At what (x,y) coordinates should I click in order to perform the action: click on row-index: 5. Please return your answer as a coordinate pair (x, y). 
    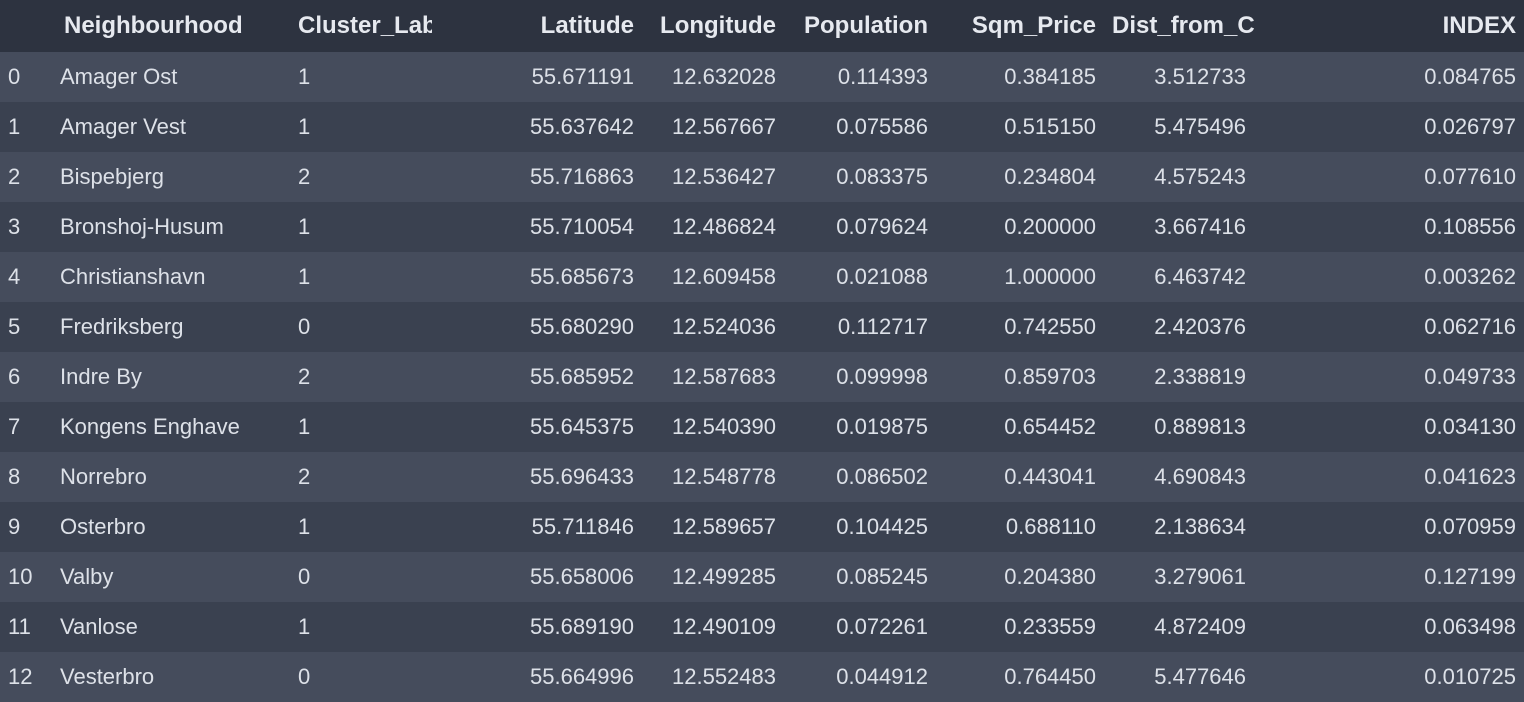
    Looking at the image, I should click on (14, 326).